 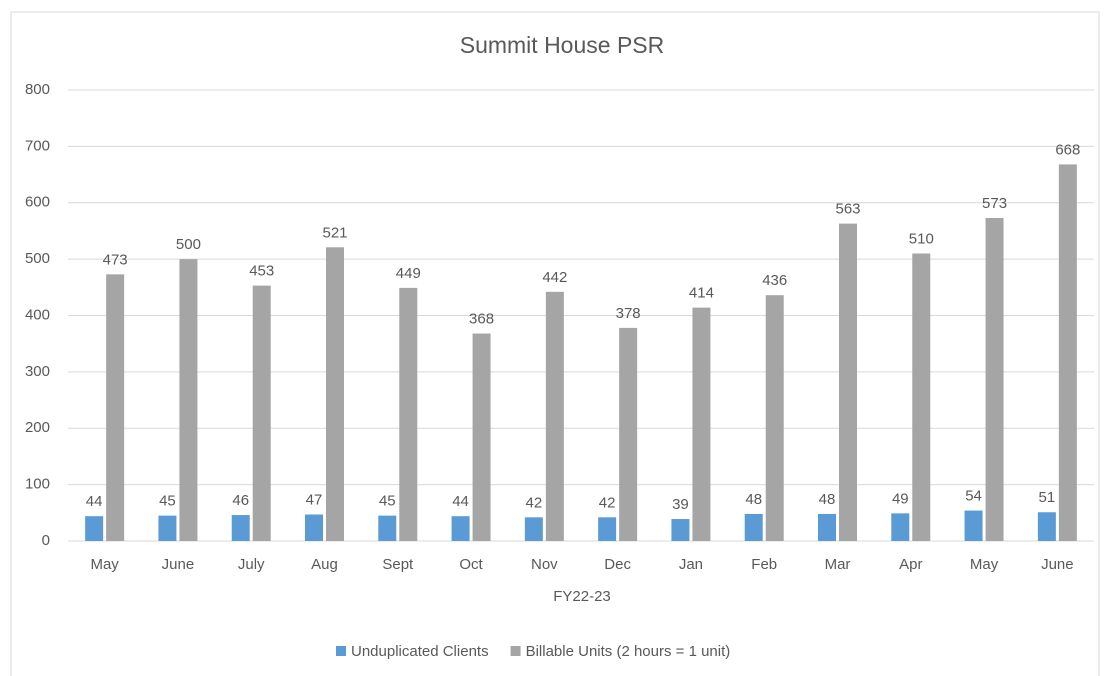 I want to click on x-tick-label: Feb, so click(x=764, y=564).